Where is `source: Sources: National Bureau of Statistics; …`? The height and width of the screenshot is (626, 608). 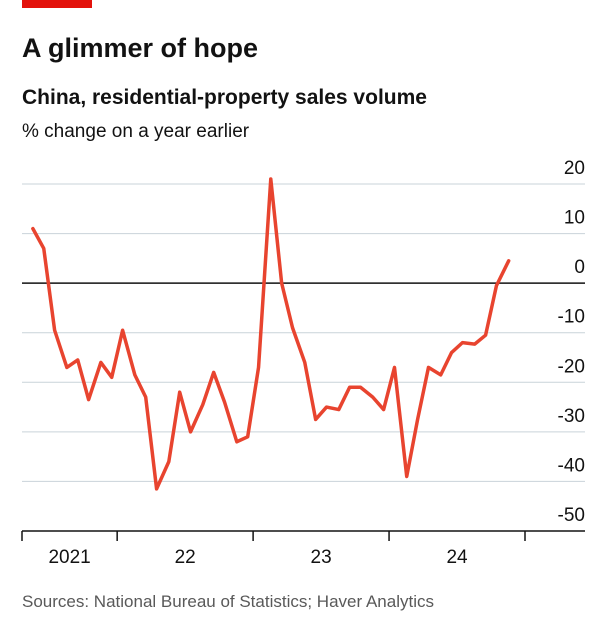
source: Sources: National Bureau of Statistics; … is located at coordinates (228, 601).